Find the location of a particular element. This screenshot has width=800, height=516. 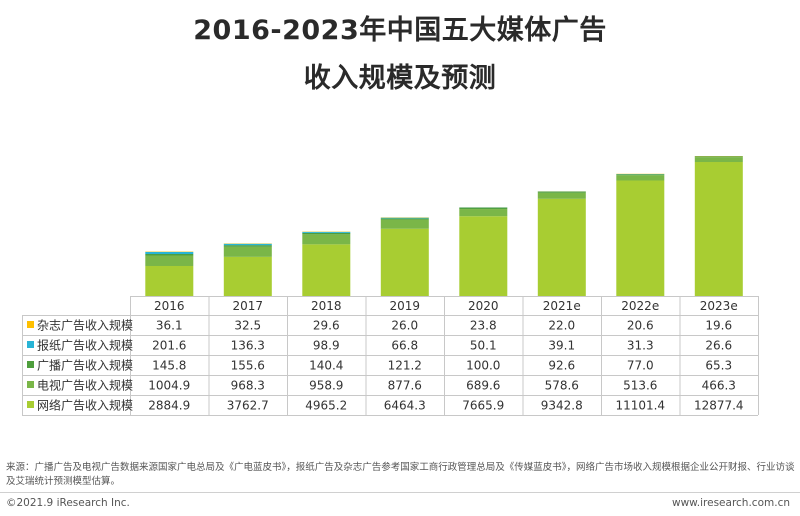

data-cell: 2884.9 is located at coordinates (169, 406).